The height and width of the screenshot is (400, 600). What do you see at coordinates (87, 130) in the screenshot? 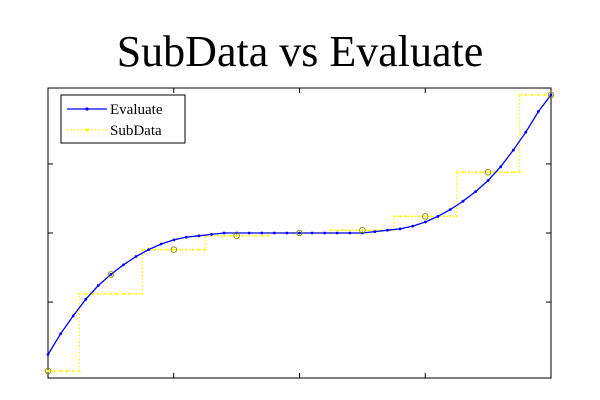
I see `legend-subdata-marker` at bounding box center [87, 130].